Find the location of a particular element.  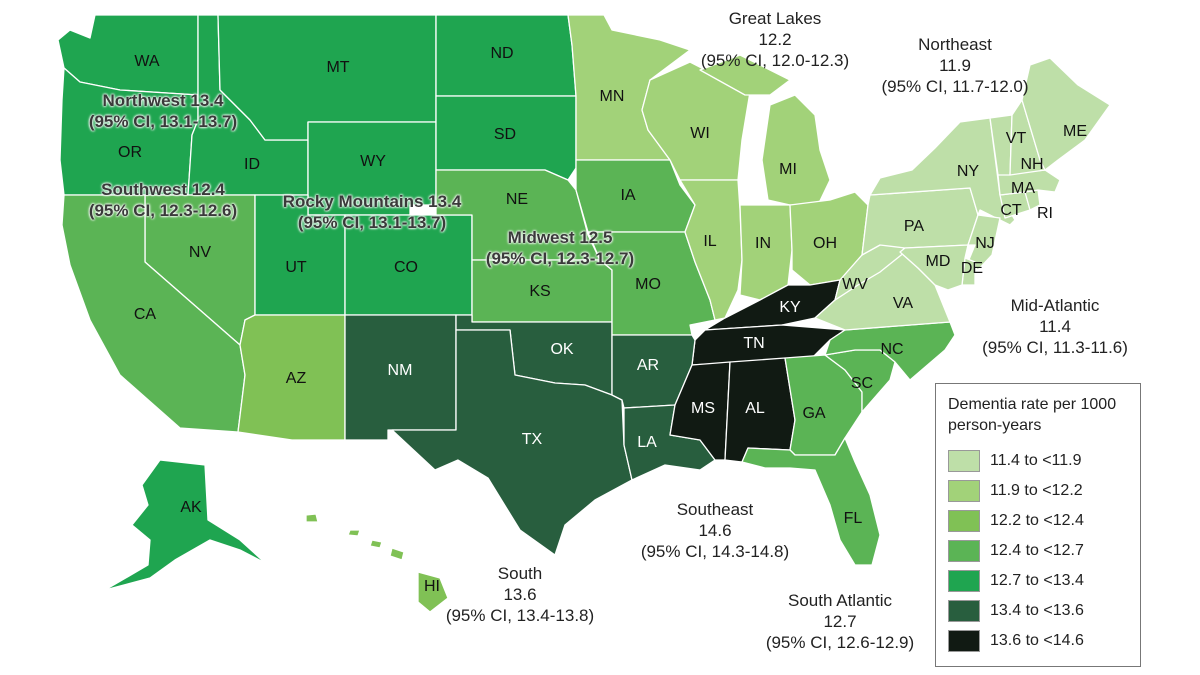

state-label-fl: FL is located at coordinates (853, 518).